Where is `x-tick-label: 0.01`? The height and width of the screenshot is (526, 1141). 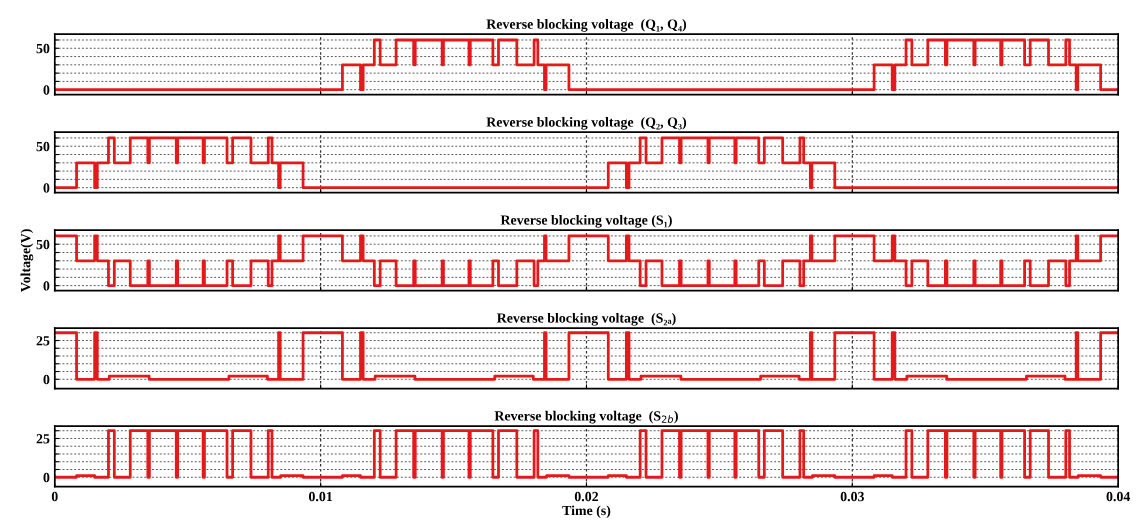
x-tick-label: 0.01 is located at coordinates (321, 496).